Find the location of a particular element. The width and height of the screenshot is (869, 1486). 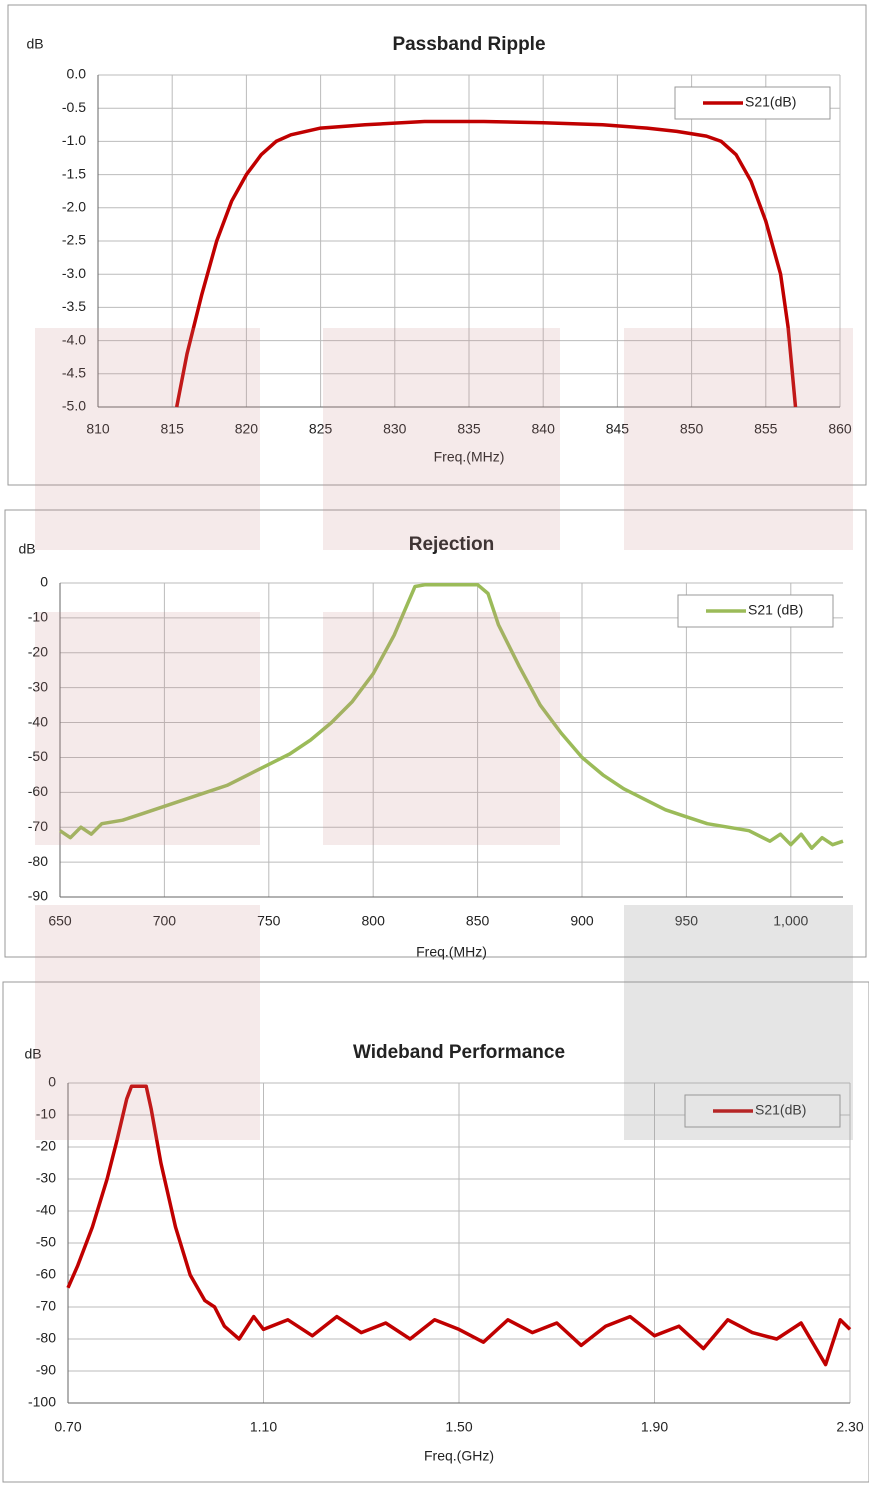

x-tick-label: 845 is located at coordinates (618, 429).